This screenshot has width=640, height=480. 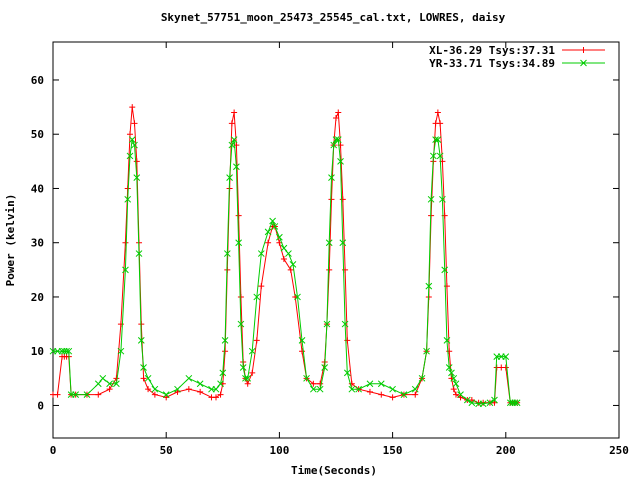 I want to click on x-axis-label: Time(Seconds), so click(x=334, y=470).